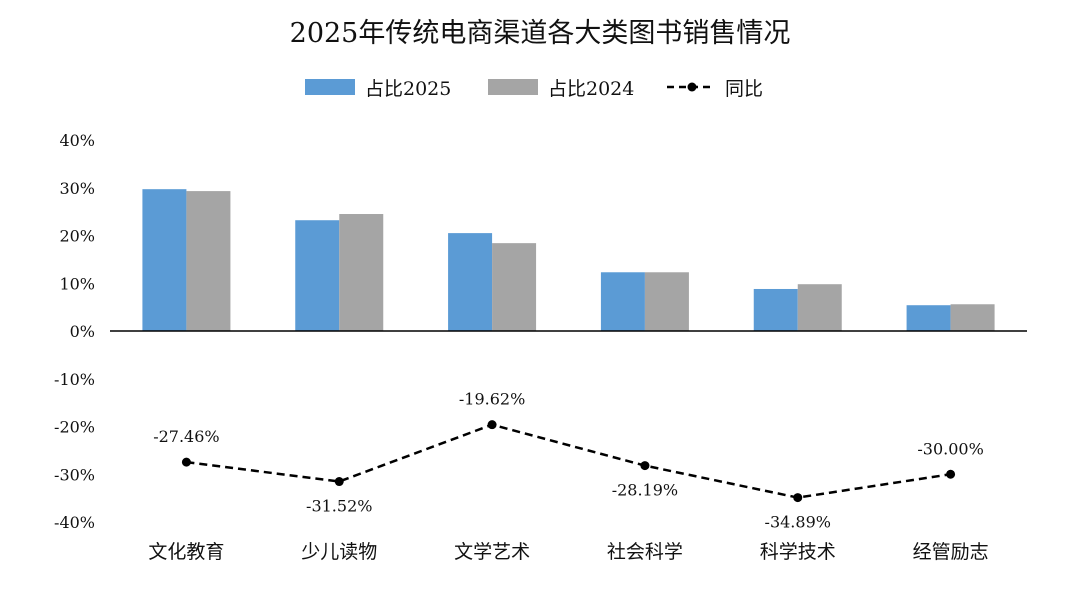  Describe the element at coordinates (77, 188) in the screenshot. I see `y-tick-label: 30%` at that location.